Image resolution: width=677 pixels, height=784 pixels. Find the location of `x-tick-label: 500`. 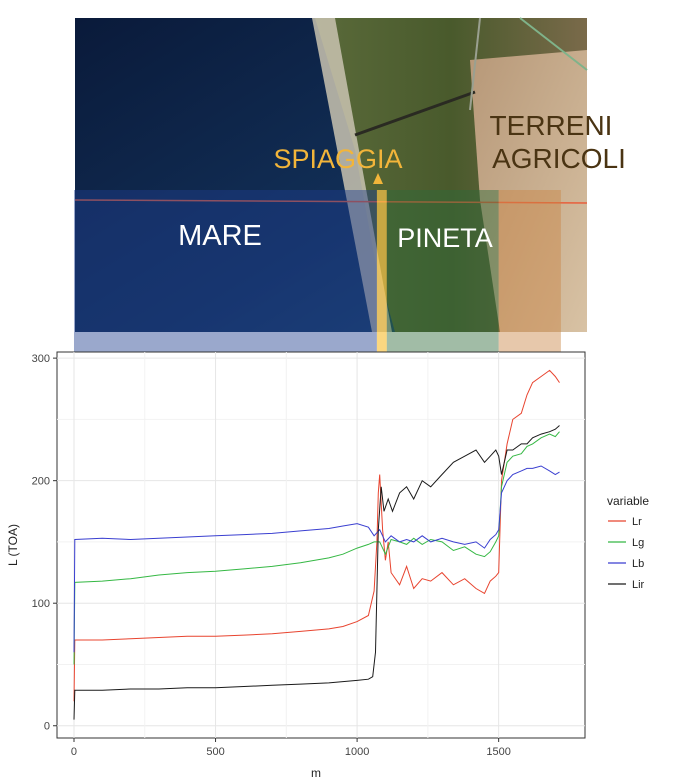

x-tick-label: 500 is located at coordinates (215, 752).